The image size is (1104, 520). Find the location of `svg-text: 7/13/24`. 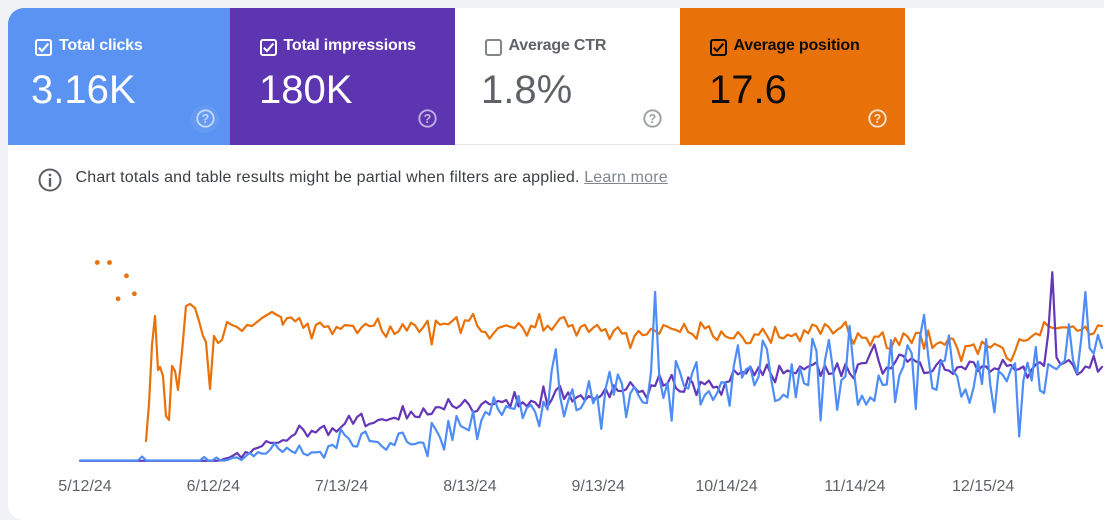

svg-text: 7/13/24 is located at coordinates (341, 486).